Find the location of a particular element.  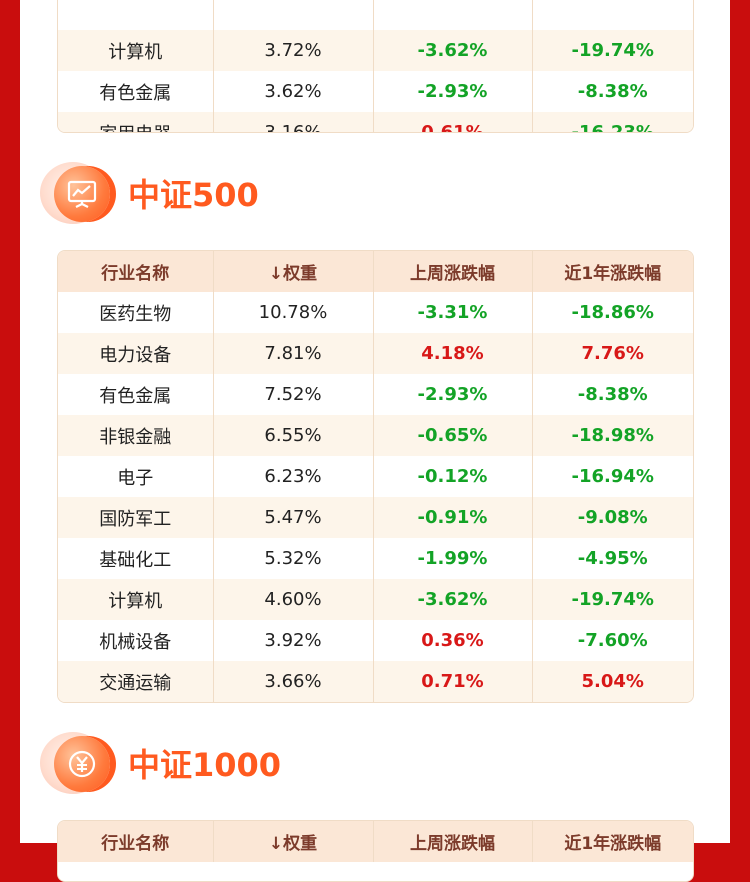

yearly-change-cell: 5.04% is located at coordinates (612, 681).